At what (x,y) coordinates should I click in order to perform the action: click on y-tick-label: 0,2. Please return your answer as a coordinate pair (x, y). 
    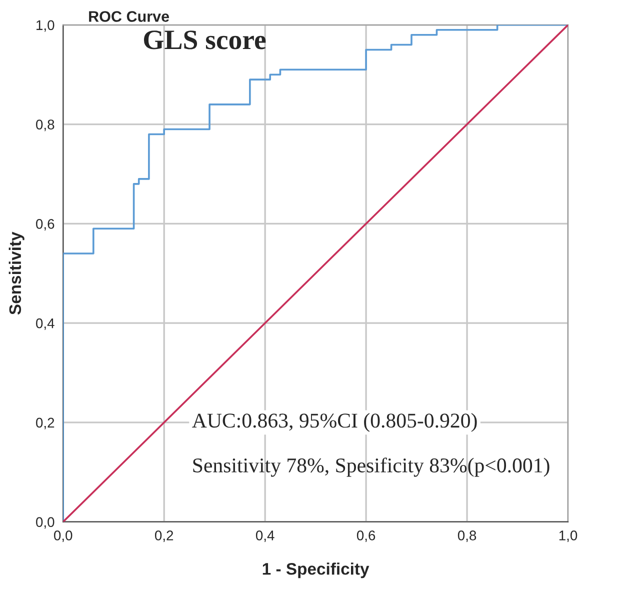
    Looking at the image, I should click on (45, 424).